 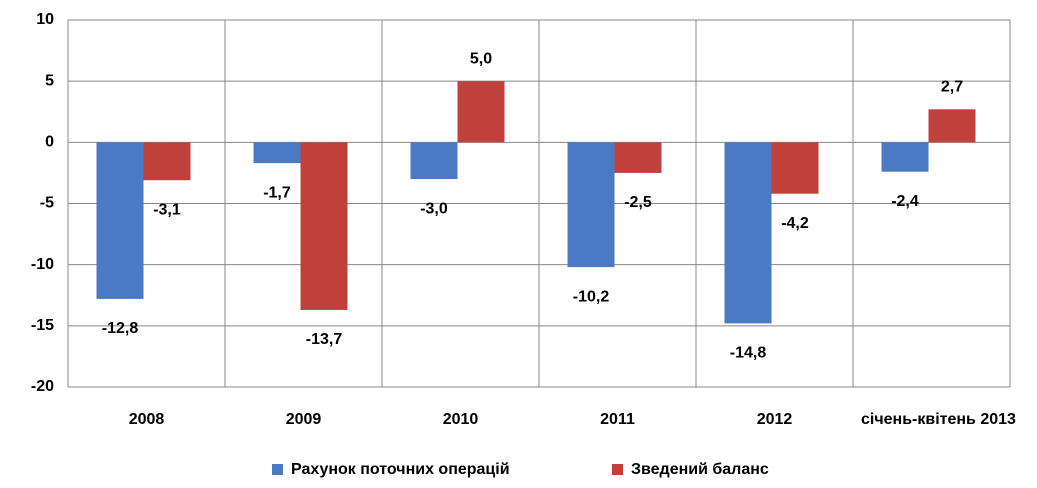 I want to click on x-tick-label: 2009, so click(x=303, y=419).